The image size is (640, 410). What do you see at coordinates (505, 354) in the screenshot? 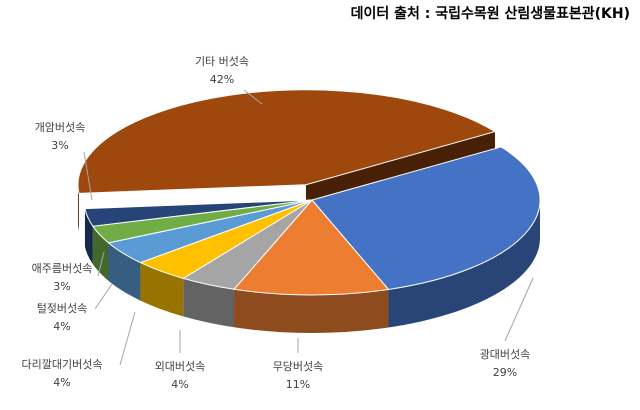
I see `data-label-name: 광대버섯속` at bounding box center [505, 354].